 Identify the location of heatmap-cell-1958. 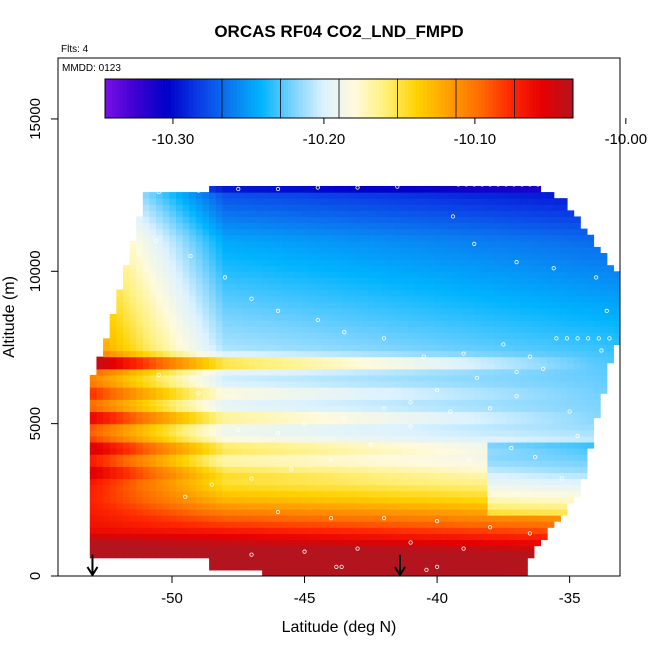
(319, 555).